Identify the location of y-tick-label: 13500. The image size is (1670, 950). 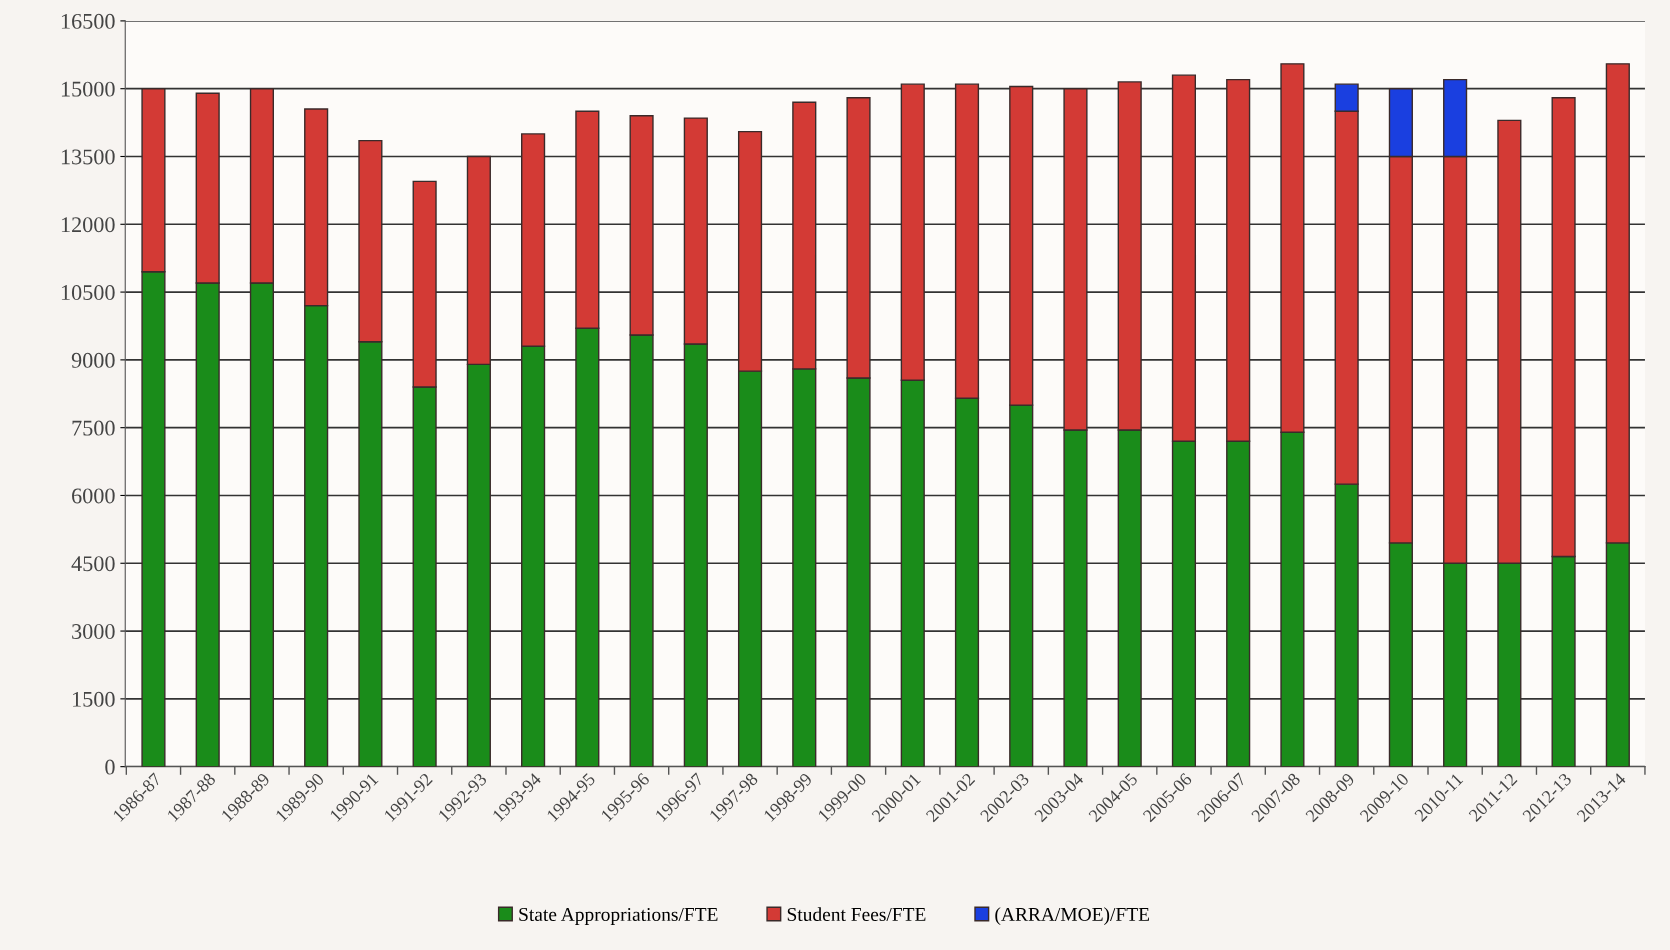
(88, 157).